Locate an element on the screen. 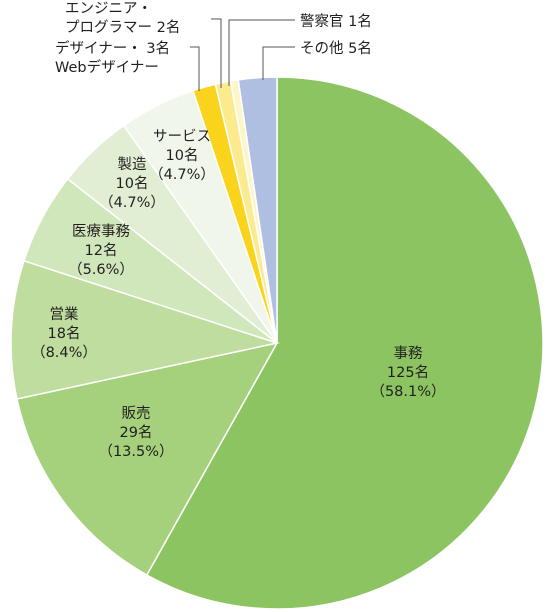  leader-lines is located at coordinates (242, 54).